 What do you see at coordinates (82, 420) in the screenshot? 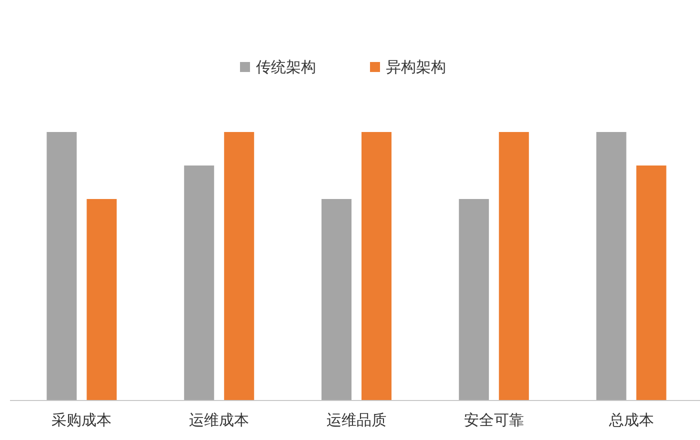
I see `x-tick-label: 采购成本` at bounding box center [82, 420].